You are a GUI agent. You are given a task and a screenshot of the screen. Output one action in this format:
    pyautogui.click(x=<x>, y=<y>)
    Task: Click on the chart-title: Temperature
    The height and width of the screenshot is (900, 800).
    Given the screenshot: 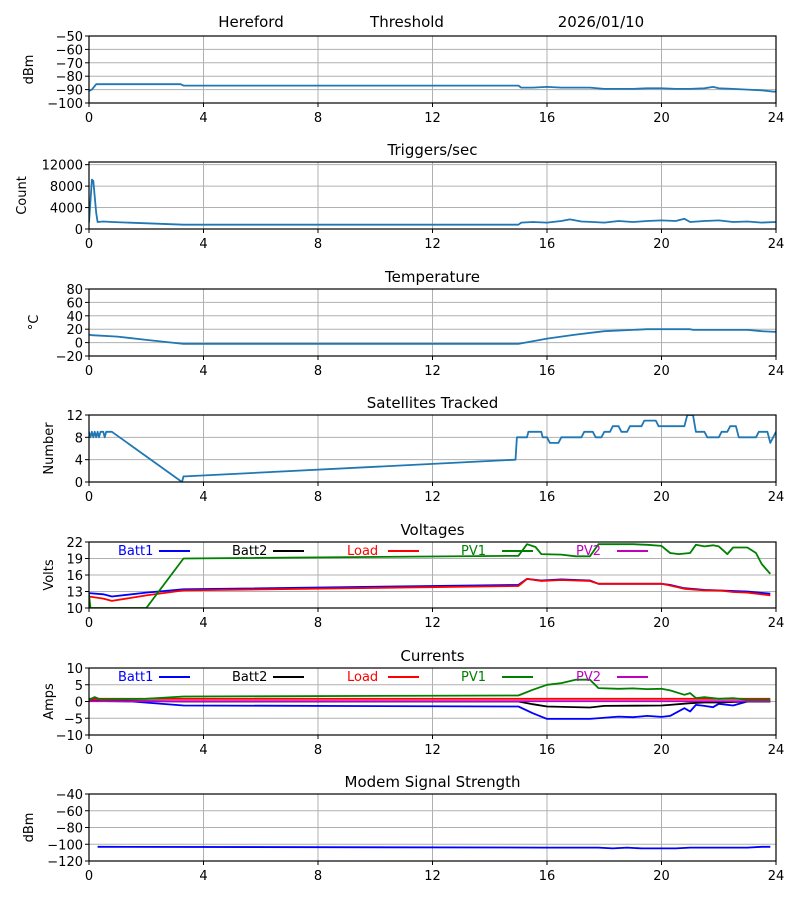 What is the action you would take?
    pyautogui.click(x=432, y=277)
    